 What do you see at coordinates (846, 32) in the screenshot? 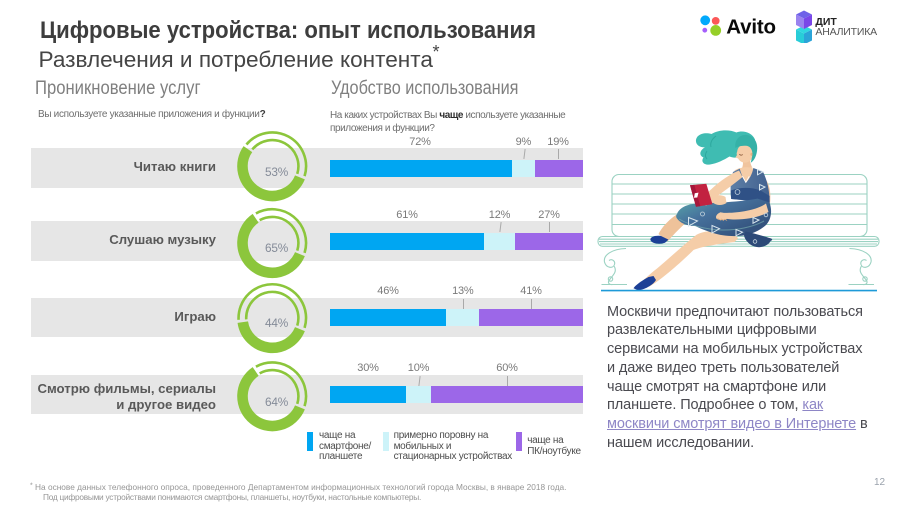
I see `svg-text: АНАЛИТИКА` at bounding box center [846, 32].